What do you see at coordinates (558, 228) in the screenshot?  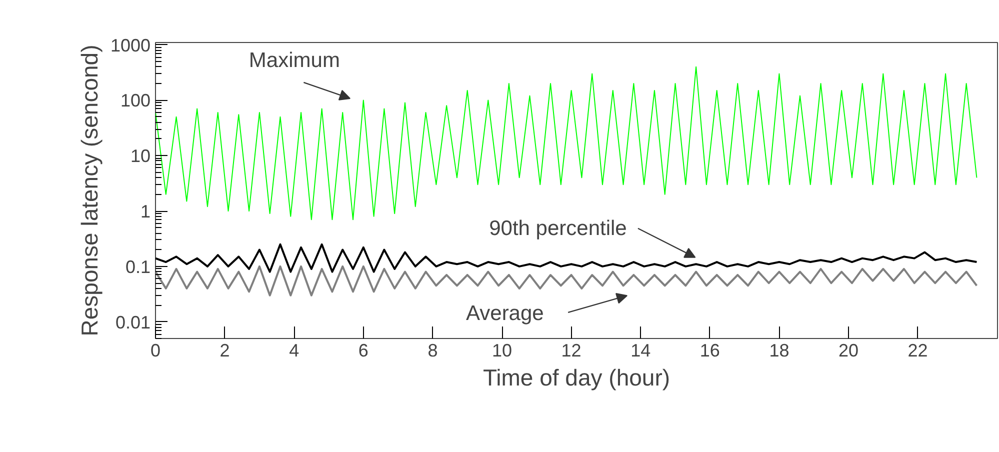 I see `annotation: 90th percentile` at bounding box center [558, 228].